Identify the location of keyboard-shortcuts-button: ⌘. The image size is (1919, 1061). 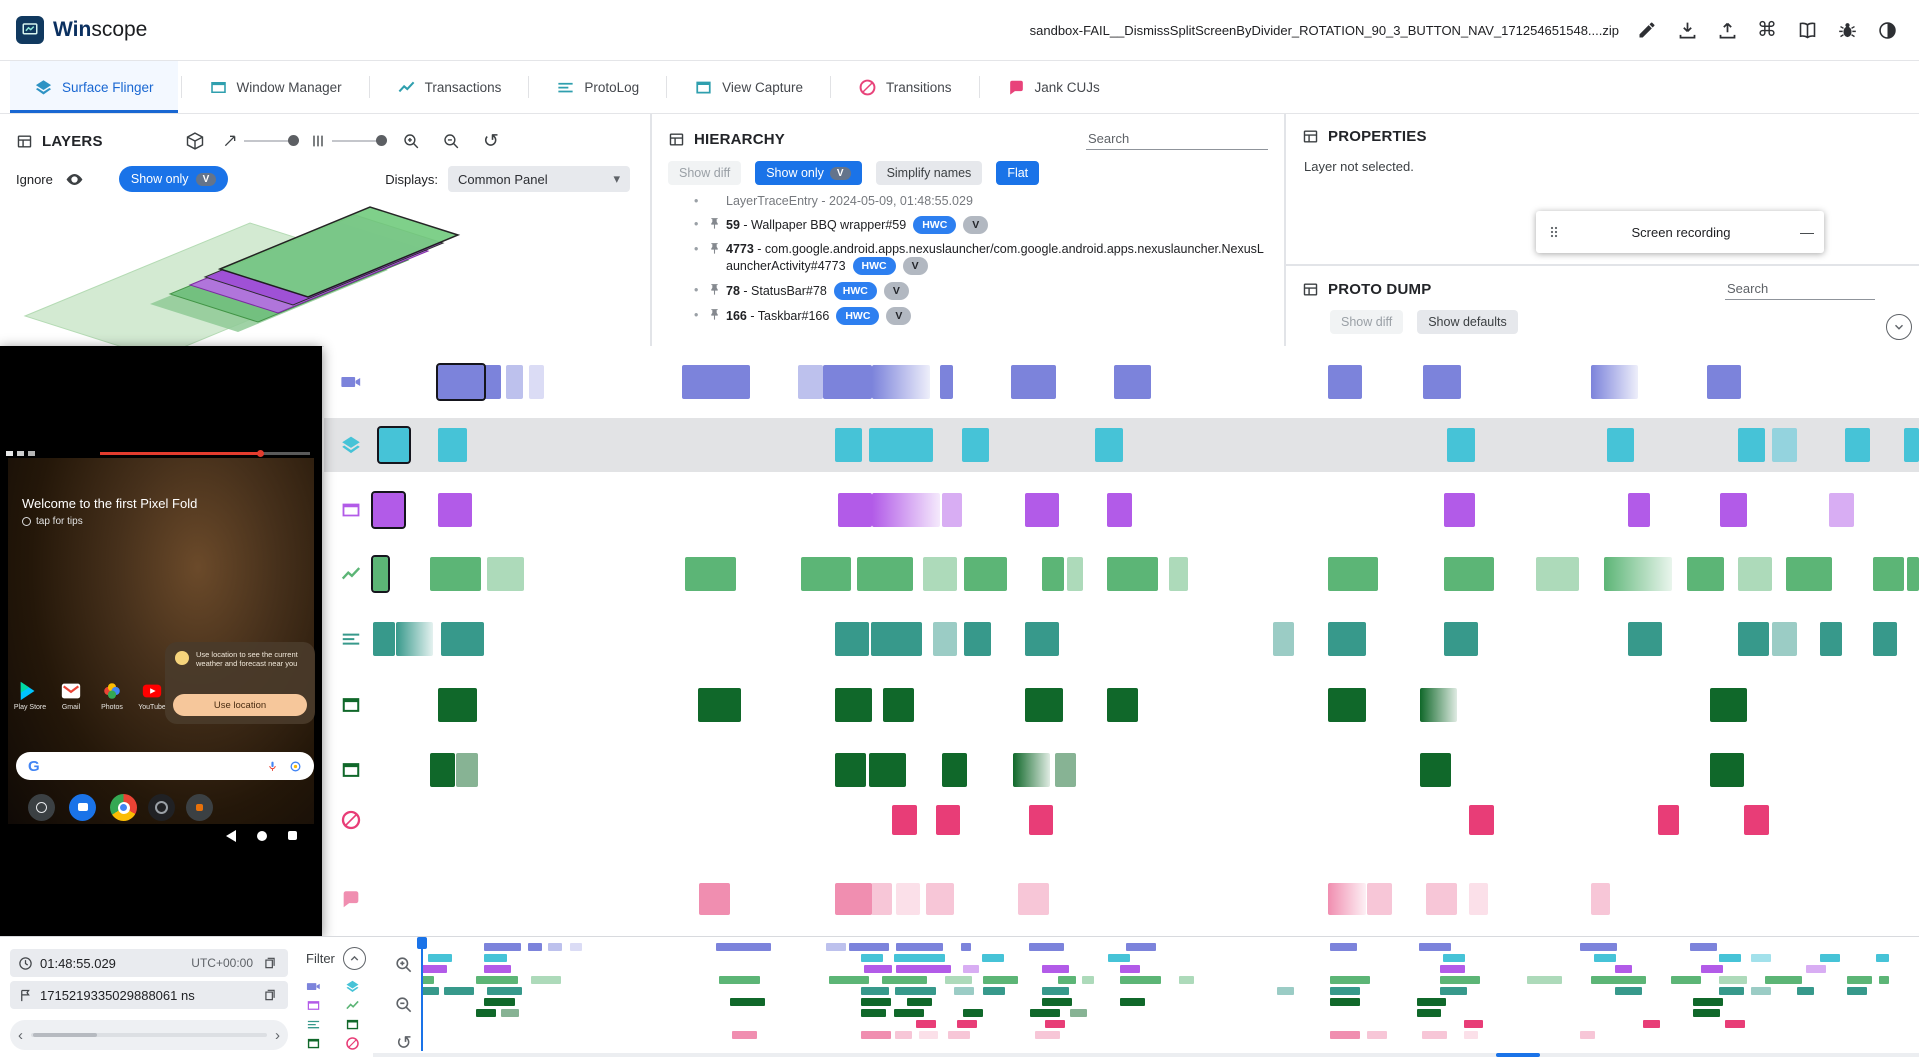
(1767, 30).